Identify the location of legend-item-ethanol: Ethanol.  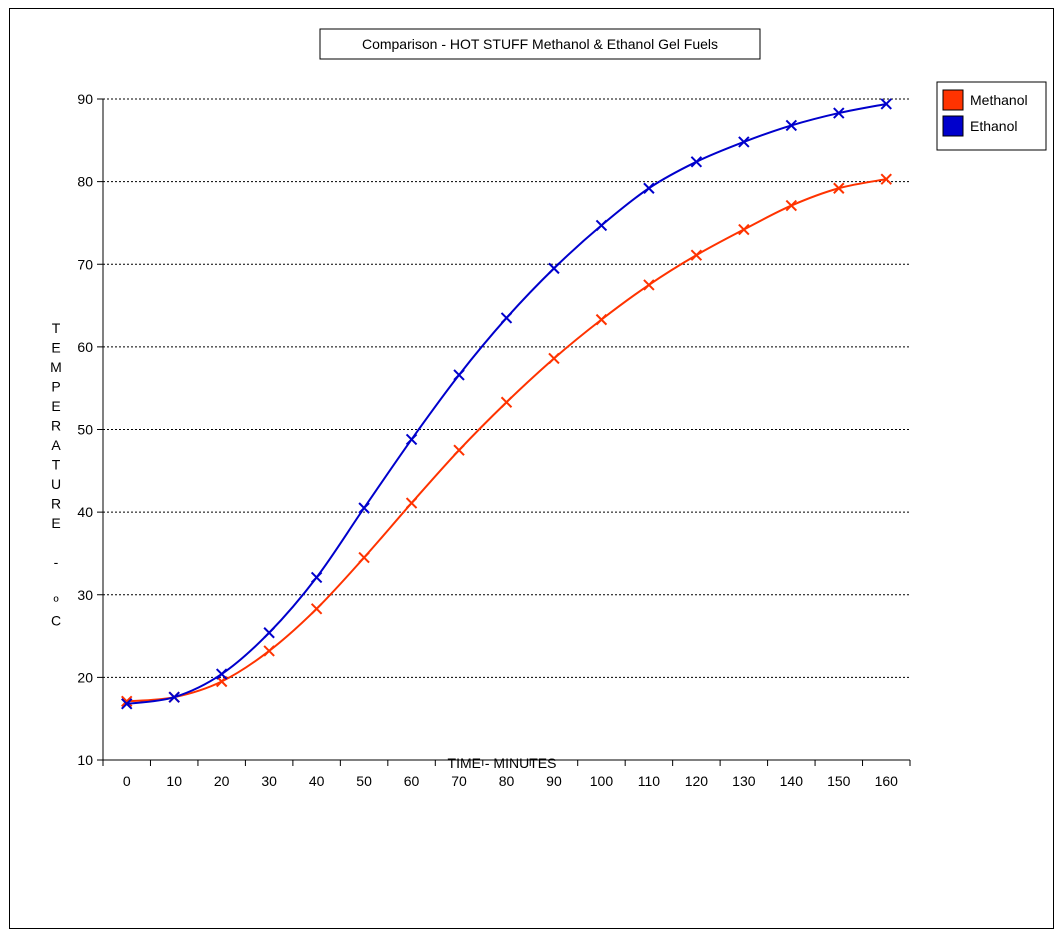
(979, 126).